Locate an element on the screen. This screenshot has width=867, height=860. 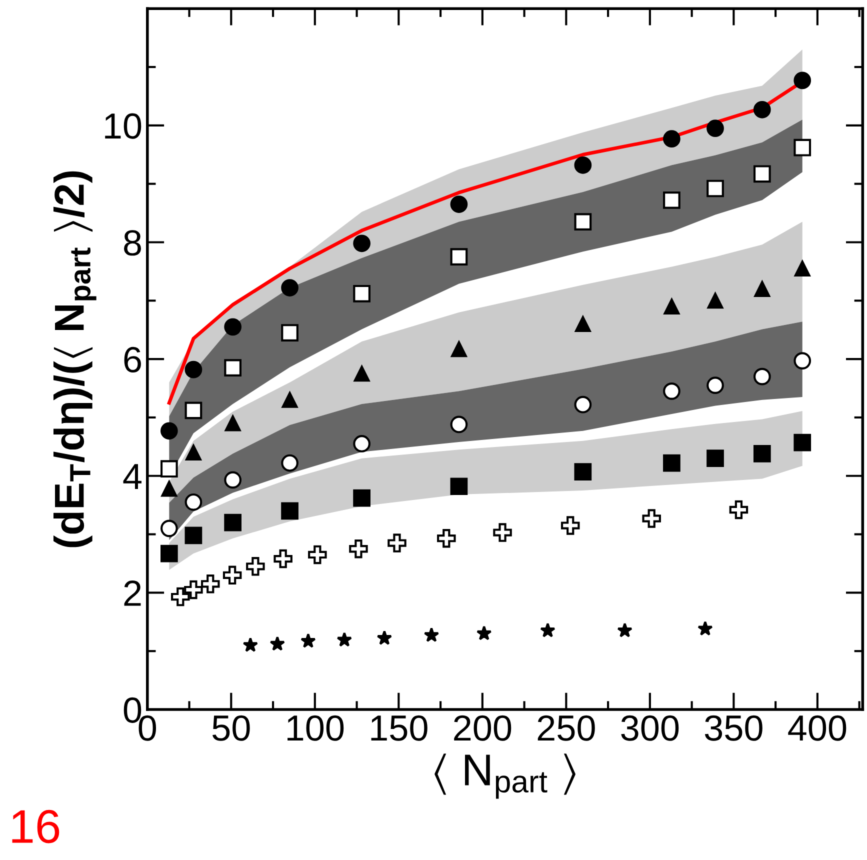
y-tick-label: 6 is located at coordinates (132, 359).